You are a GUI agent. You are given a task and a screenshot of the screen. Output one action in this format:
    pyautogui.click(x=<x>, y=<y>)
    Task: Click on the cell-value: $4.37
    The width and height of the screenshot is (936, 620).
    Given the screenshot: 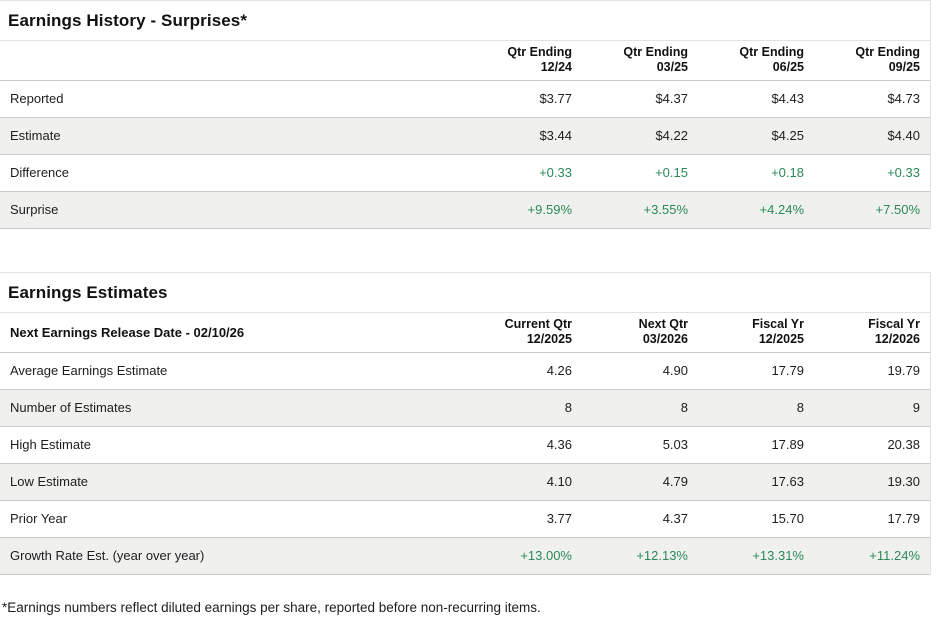 What is the action you would take?
    pyautogui.click(x=640, y=99)
    